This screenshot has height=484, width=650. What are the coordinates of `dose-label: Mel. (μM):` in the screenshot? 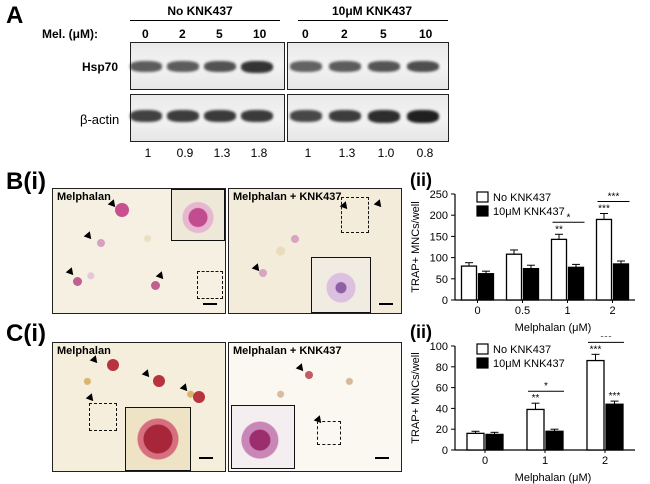 It's located at (70, 34).